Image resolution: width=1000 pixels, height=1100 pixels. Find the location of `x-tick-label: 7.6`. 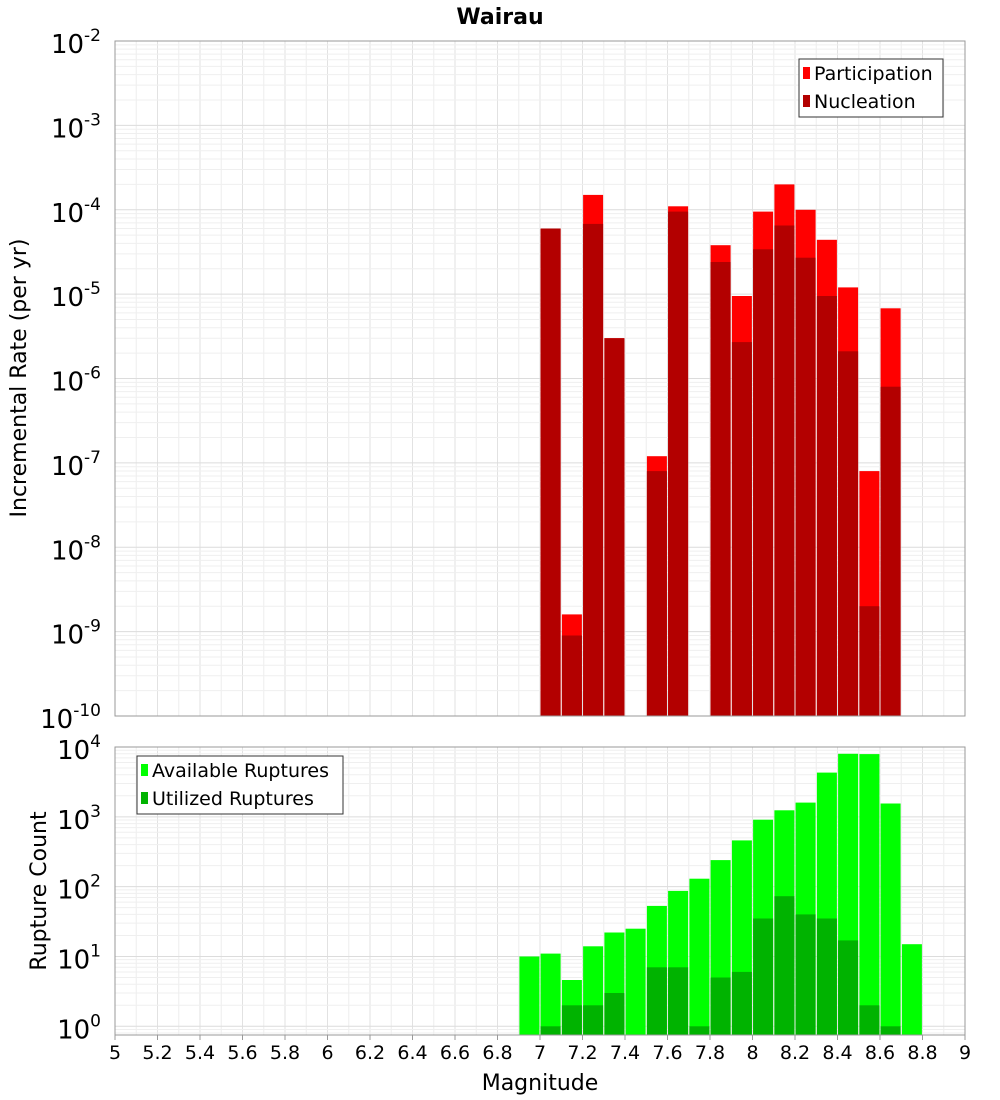

x-tick-label: 7.6 is located at coordinates (667, 1053).